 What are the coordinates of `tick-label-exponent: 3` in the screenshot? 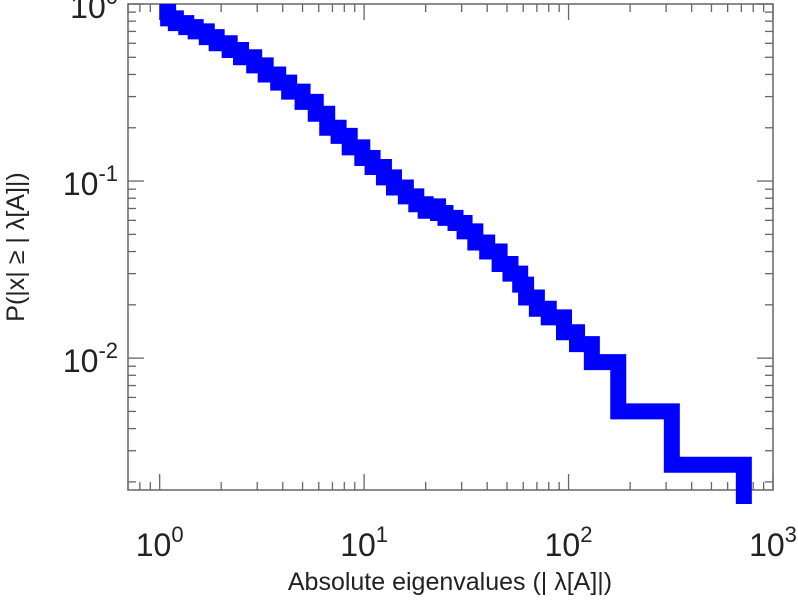 It's located at (791, 534).